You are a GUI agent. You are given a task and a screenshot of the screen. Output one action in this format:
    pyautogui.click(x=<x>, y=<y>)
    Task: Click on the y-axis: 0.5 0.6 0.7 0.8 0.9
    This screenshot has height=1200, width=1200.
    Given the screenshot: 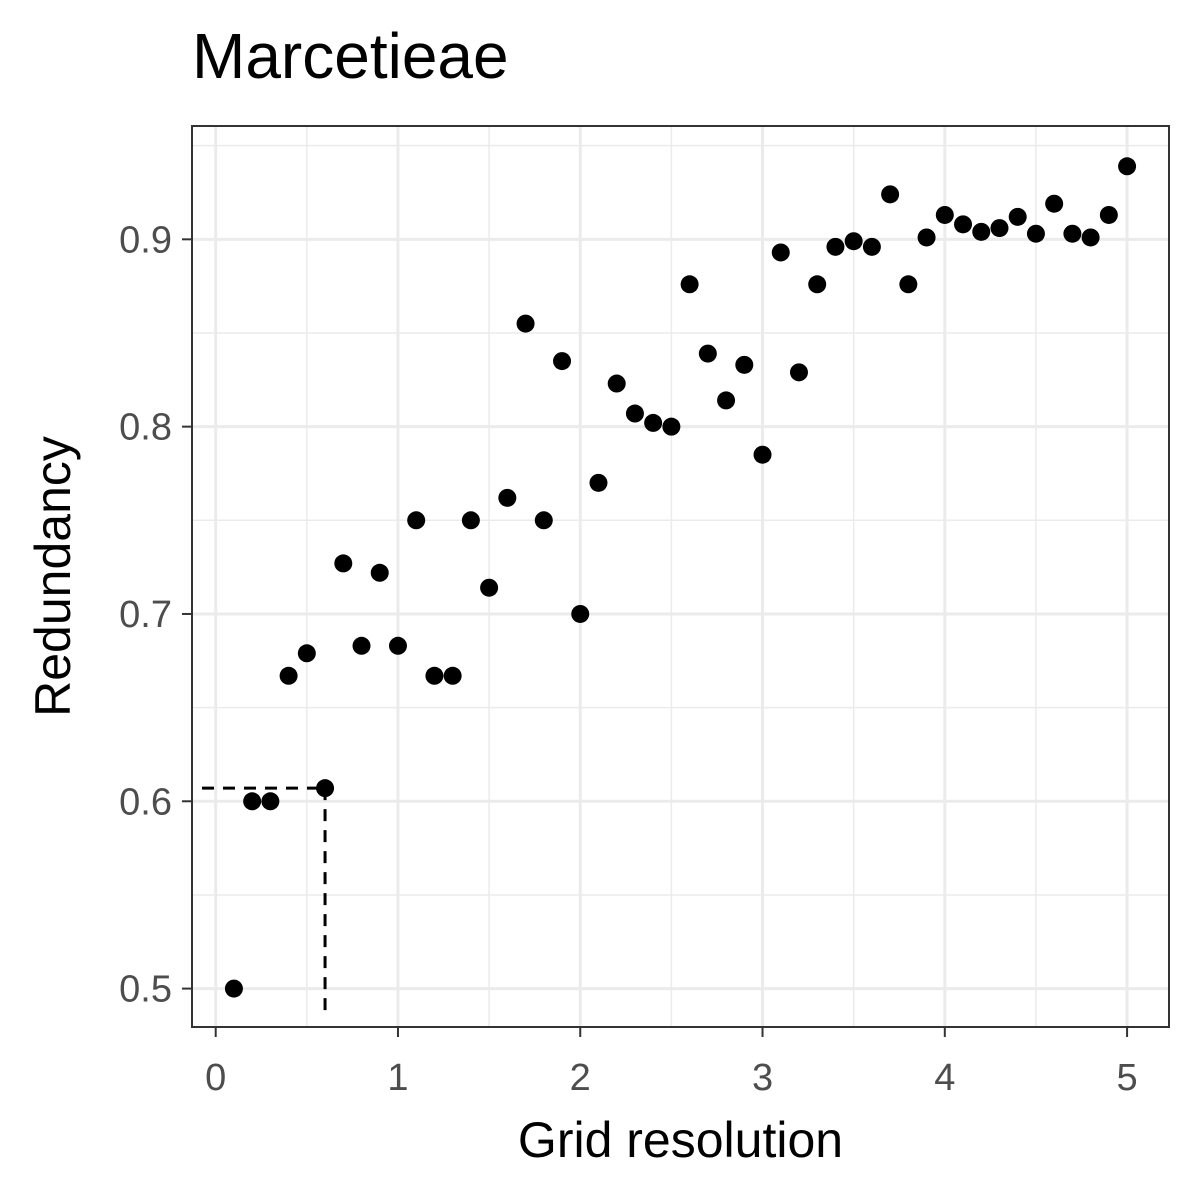 What is the action you would take?
    pyautogui.click(x=155, y=615)
    